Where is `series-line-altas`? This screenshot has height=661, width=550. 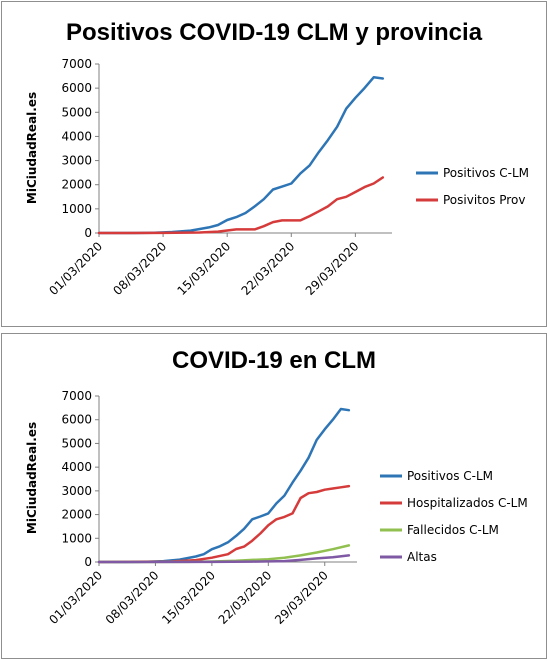
series-line-altas is located at coordinates (224, 559).